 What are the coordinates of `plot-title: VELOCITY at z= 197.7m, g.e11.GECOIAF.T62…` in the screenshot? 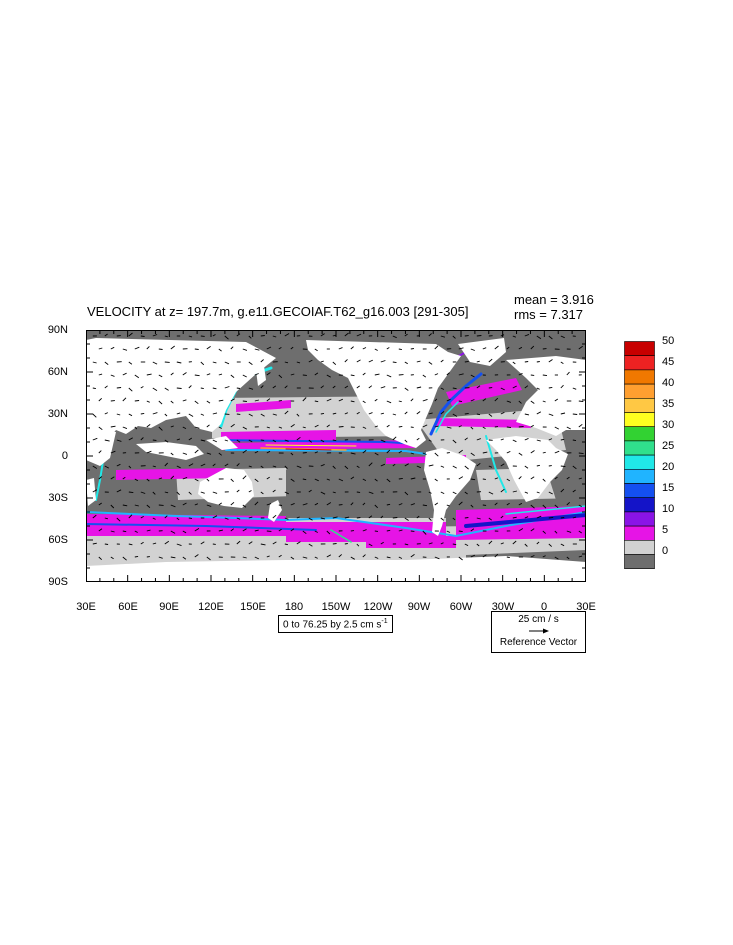 It's located at (278, 311).